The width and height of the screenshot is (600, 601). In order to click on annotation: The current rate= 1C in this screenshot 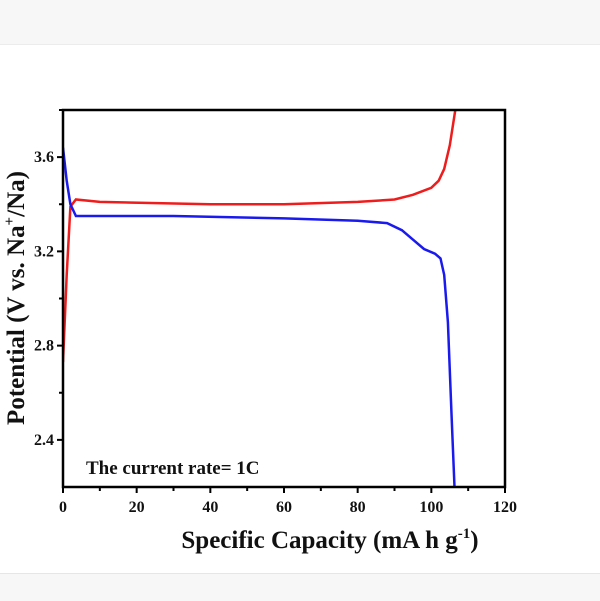, I will do `click(173, 468)`.